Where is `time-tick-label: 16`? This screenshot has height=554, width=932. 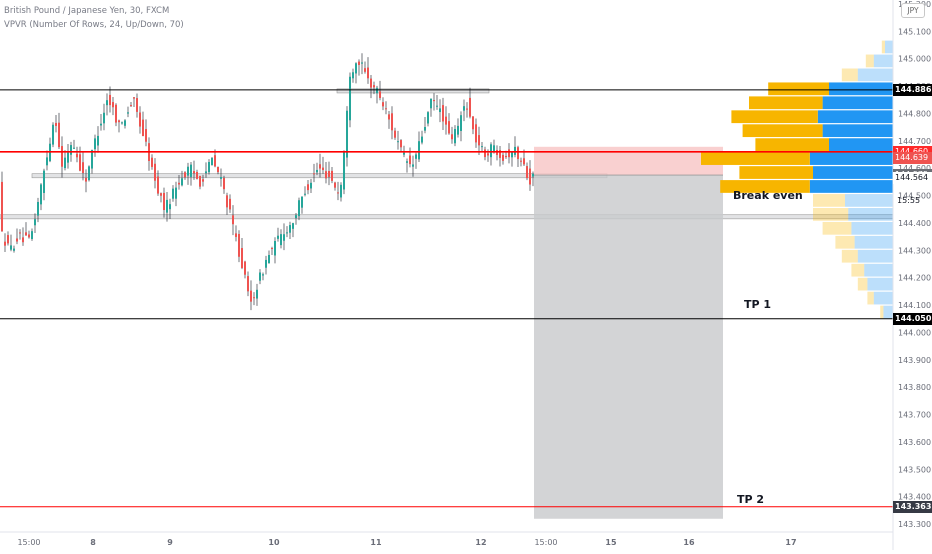 time-tick-label: 16 is located at coordinates (689, 542).